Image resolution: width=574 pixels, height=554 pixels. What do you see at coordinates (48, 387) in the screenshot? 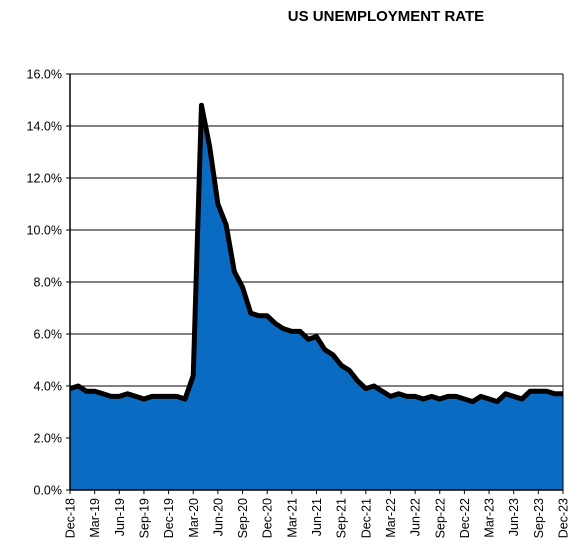
I see `y-tick-label: 4.0%` at bounding box center [48, 387].